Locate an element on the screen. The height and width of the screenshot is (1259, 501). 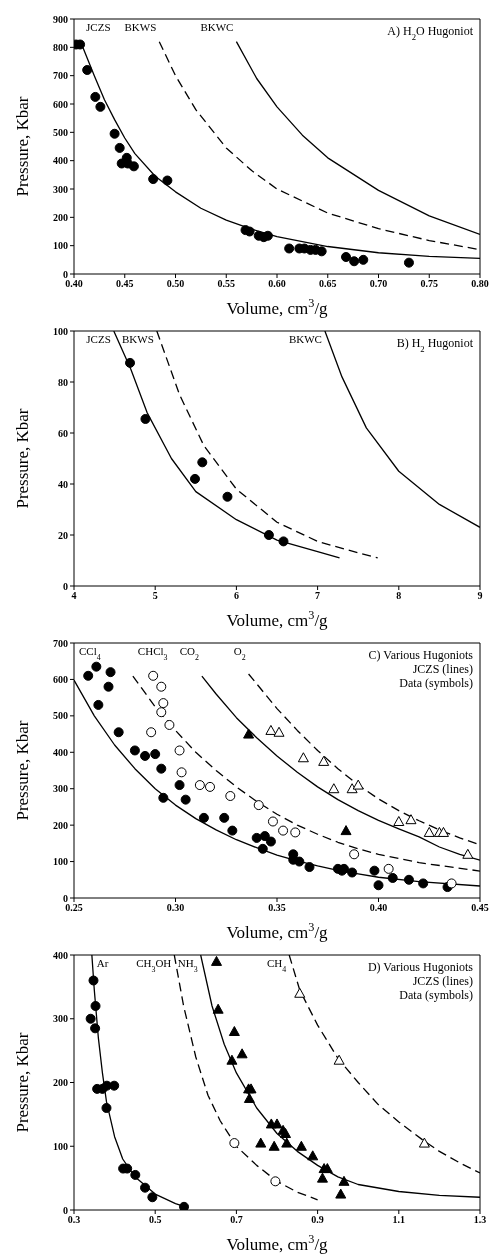
x-tick-label: 0.7 is located at coordinates (236, 1220).